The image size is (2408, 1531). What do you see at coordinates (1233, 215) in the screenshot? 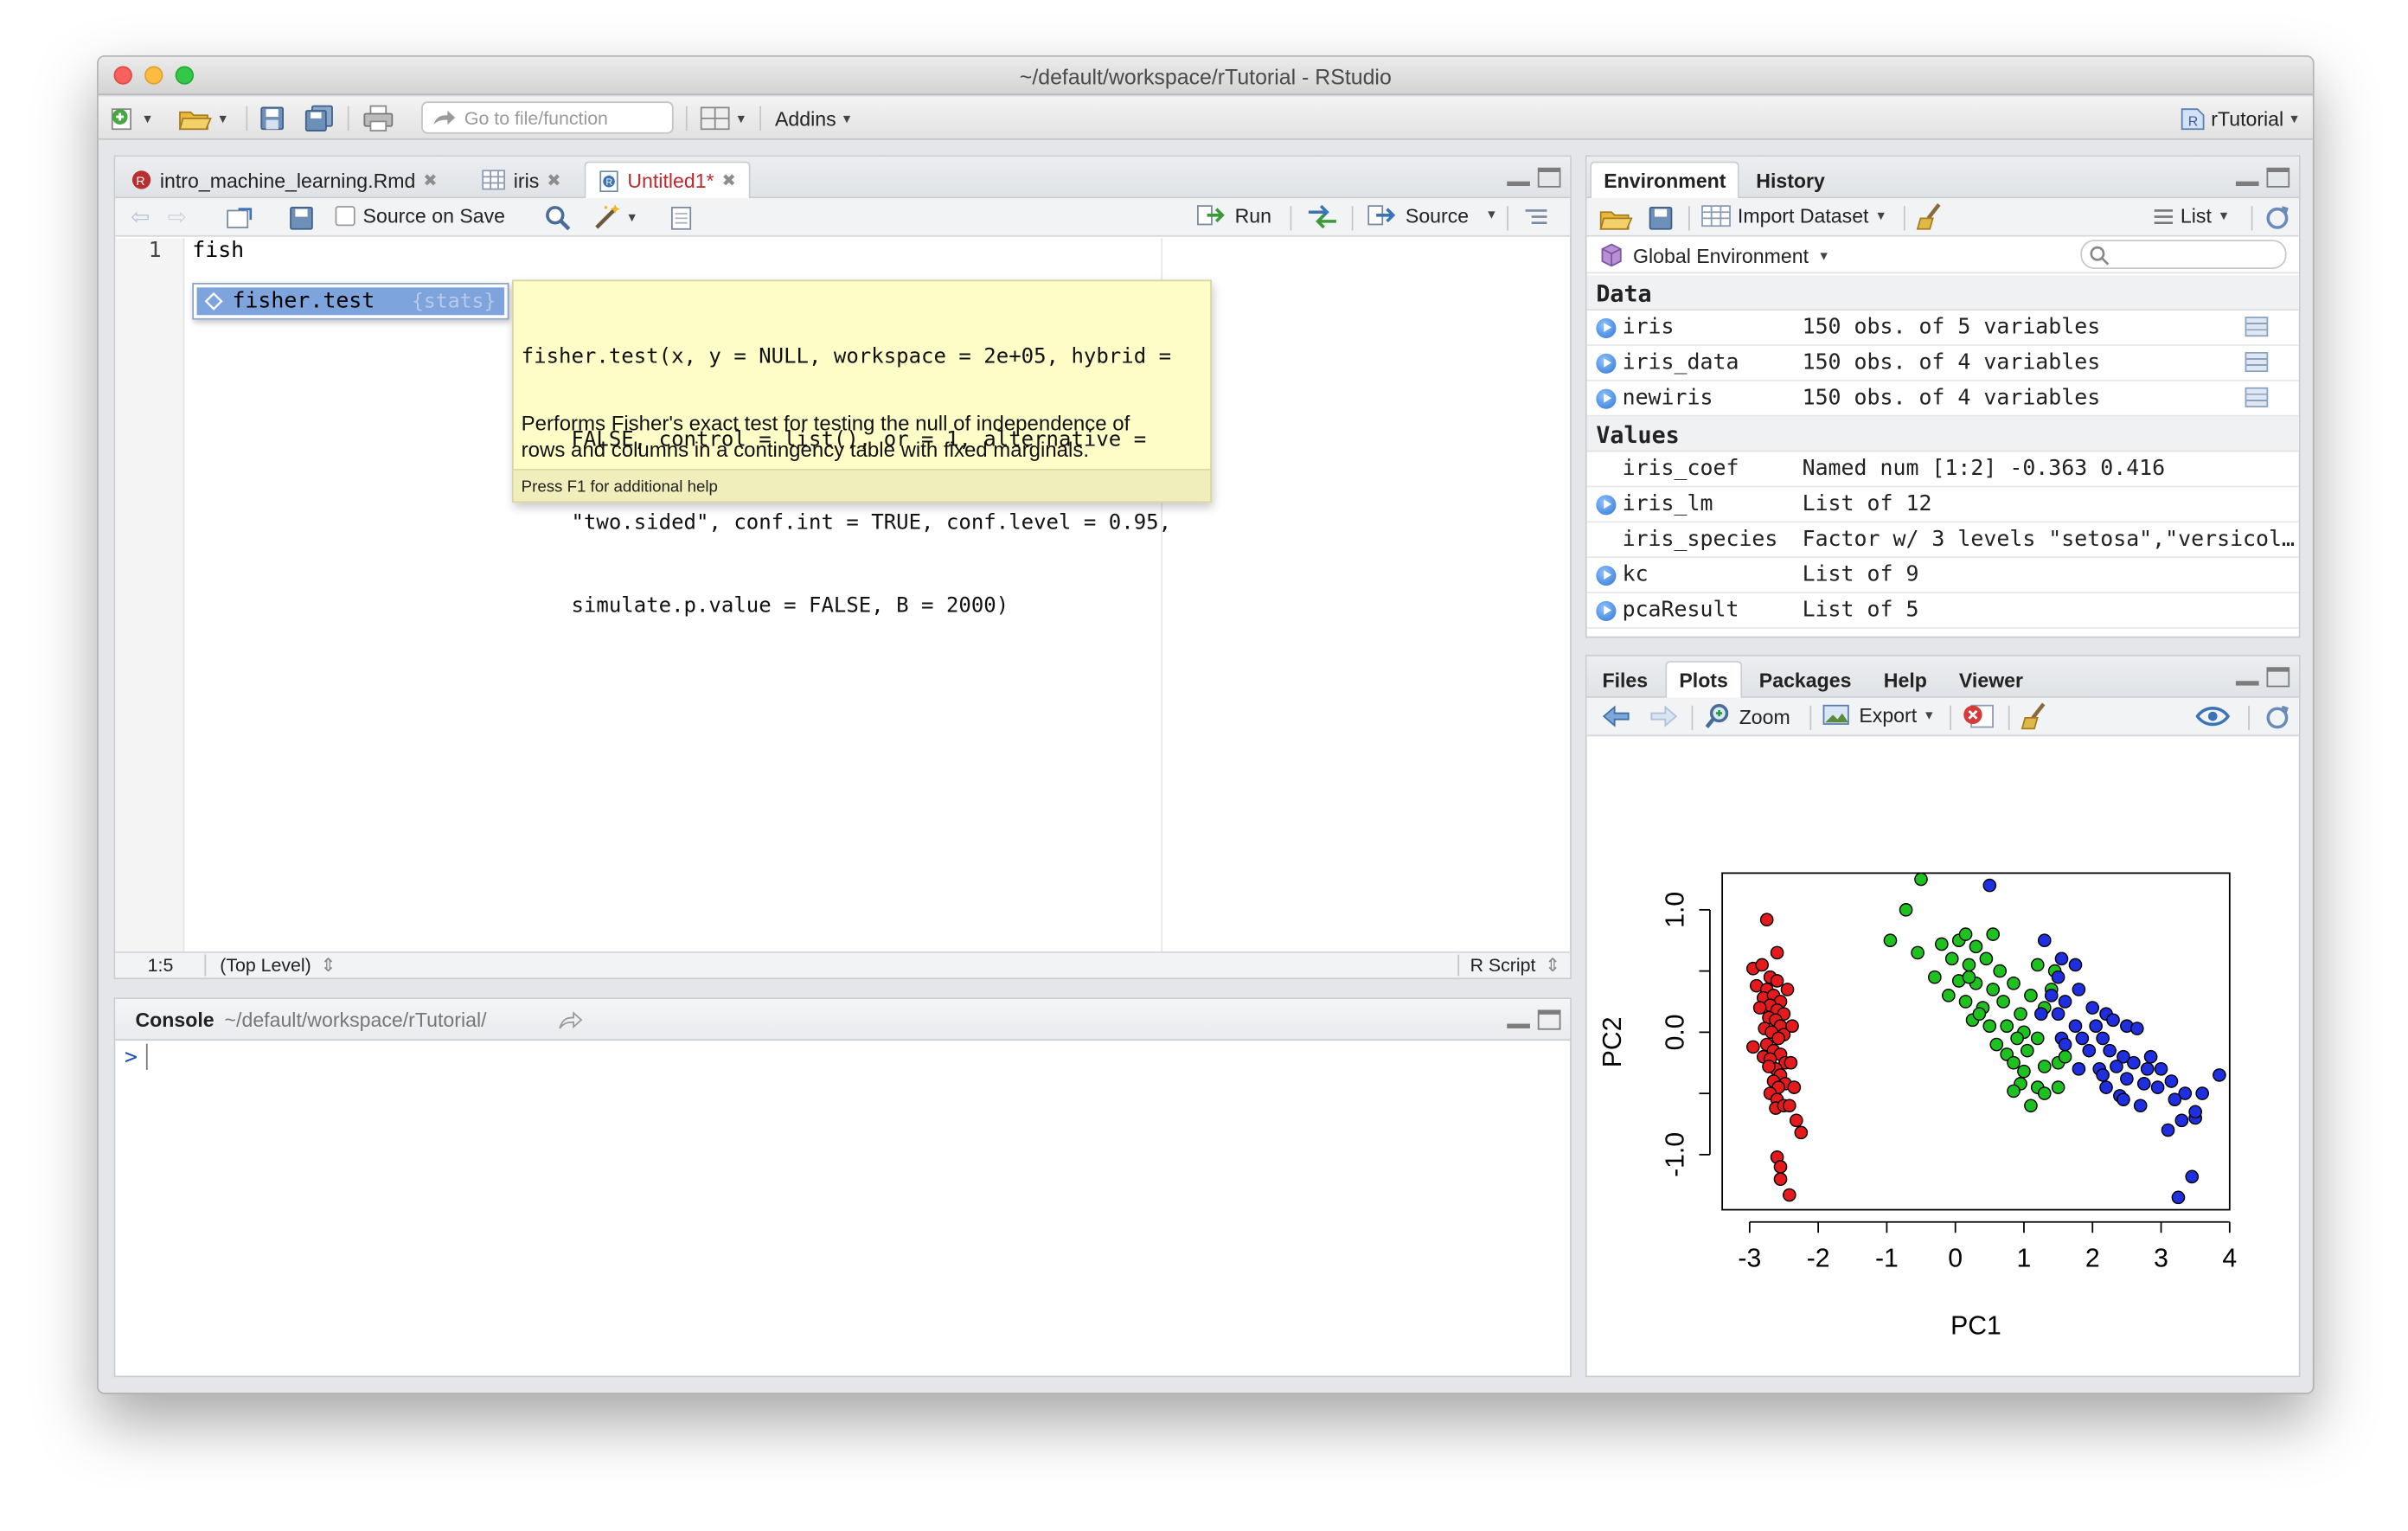
I see `run-button: Run` at bounding box center [1233, 215].